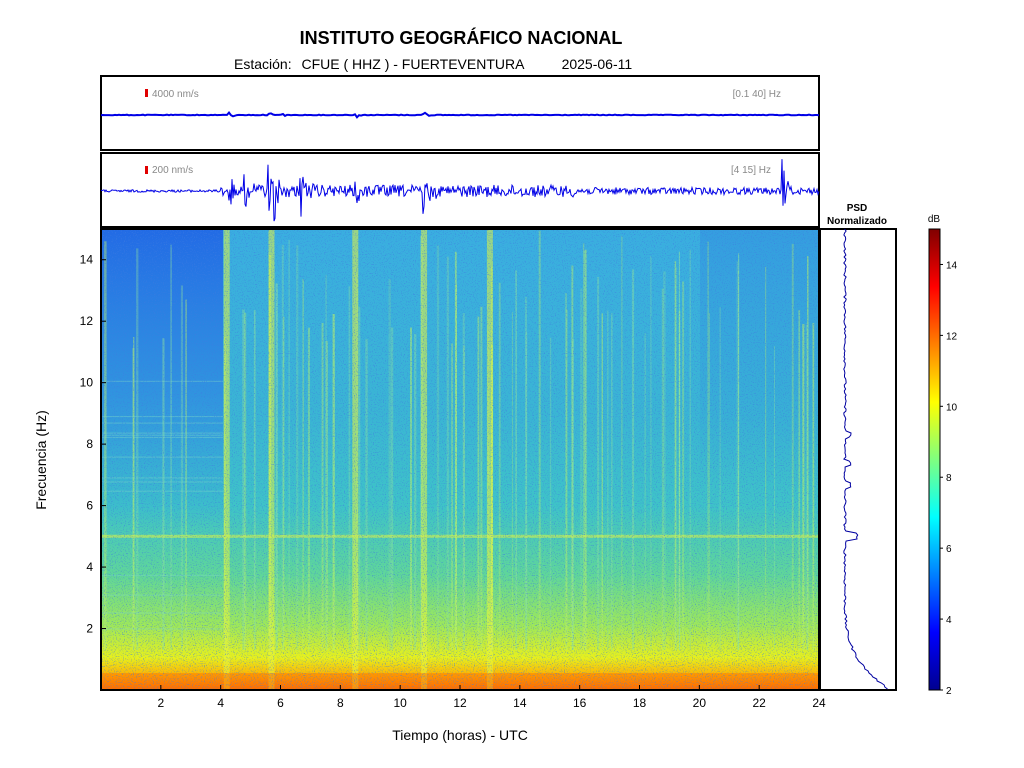  I want to click on colorbar-tick-label: 14, so click(952, 265).